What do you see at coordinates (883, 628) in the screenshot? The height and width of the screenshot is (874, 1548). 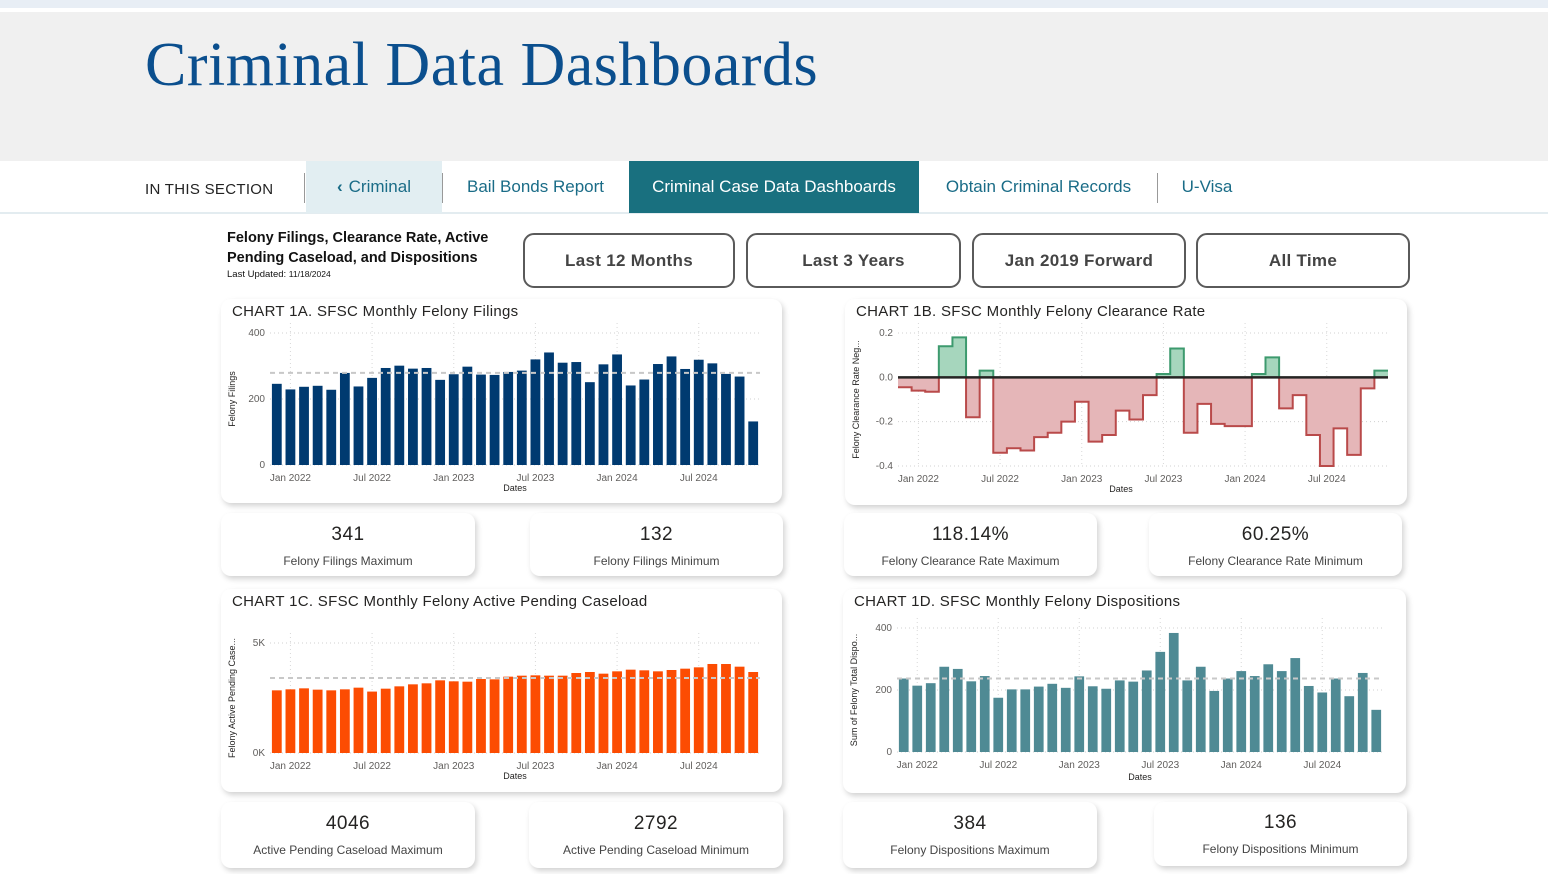 I see `y-tick-label: 400` at bounding box center [883, 628].